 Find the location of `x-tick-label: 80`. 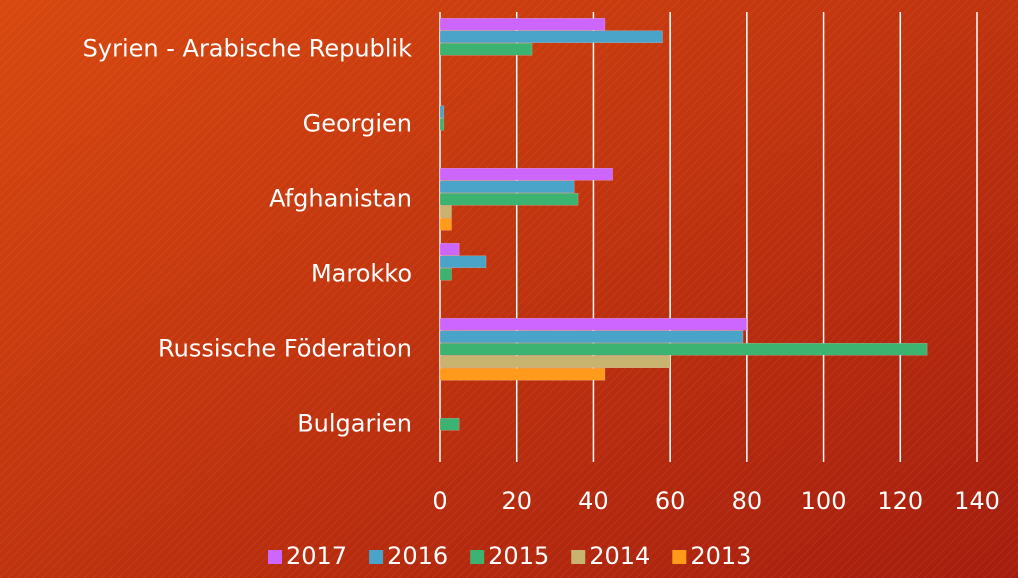

x-tick-label: 80 is located at coordinates (747, 501).